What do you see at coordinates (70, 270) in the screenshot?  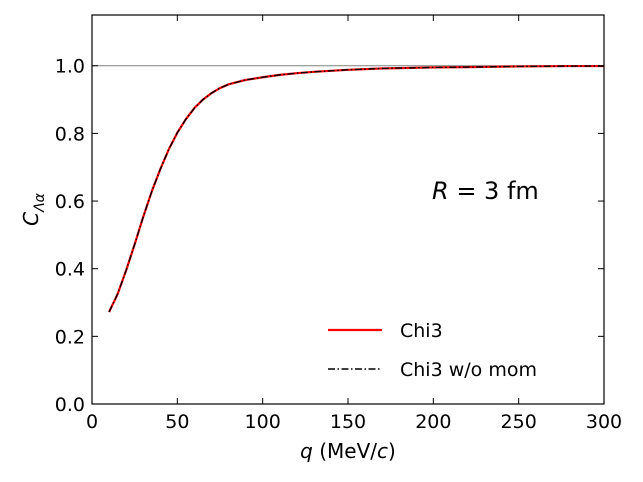 I see `y-tick-label: 0.4` at bounding box center [70, 270].